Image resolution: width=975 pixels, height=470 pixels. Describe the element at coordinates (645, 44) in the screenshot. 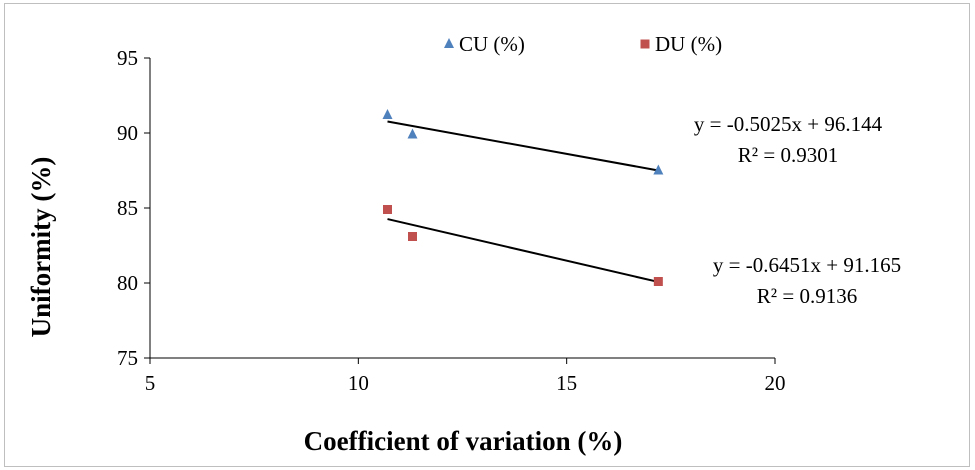

I see `legend-marker-du` at that location.